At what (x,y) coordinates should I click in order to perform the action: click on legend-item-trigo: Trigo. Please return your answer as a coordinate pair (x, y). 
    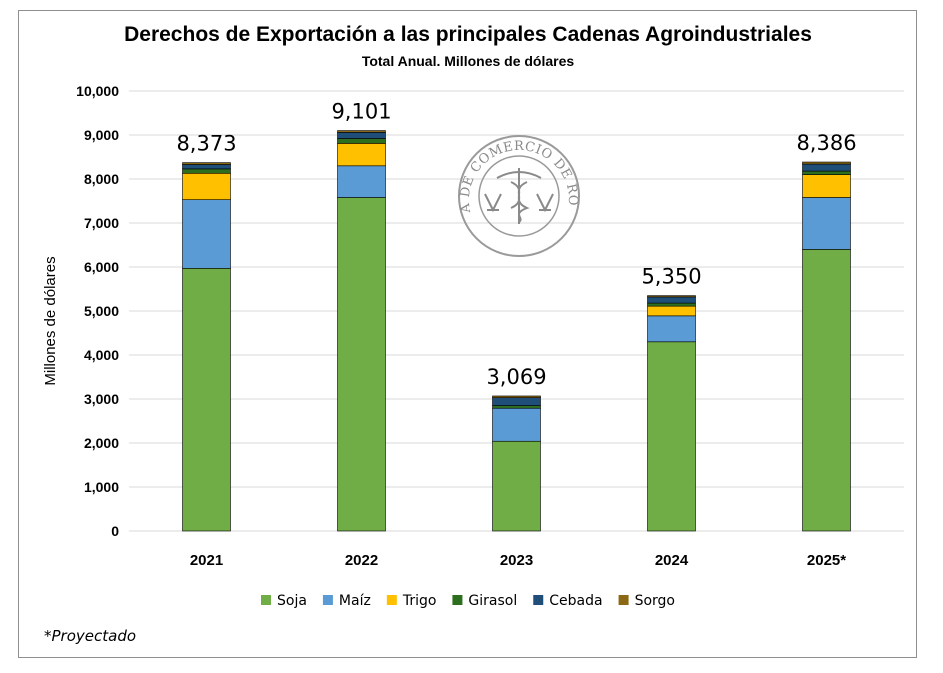
    Looking at the image, I should click on (411, 601).